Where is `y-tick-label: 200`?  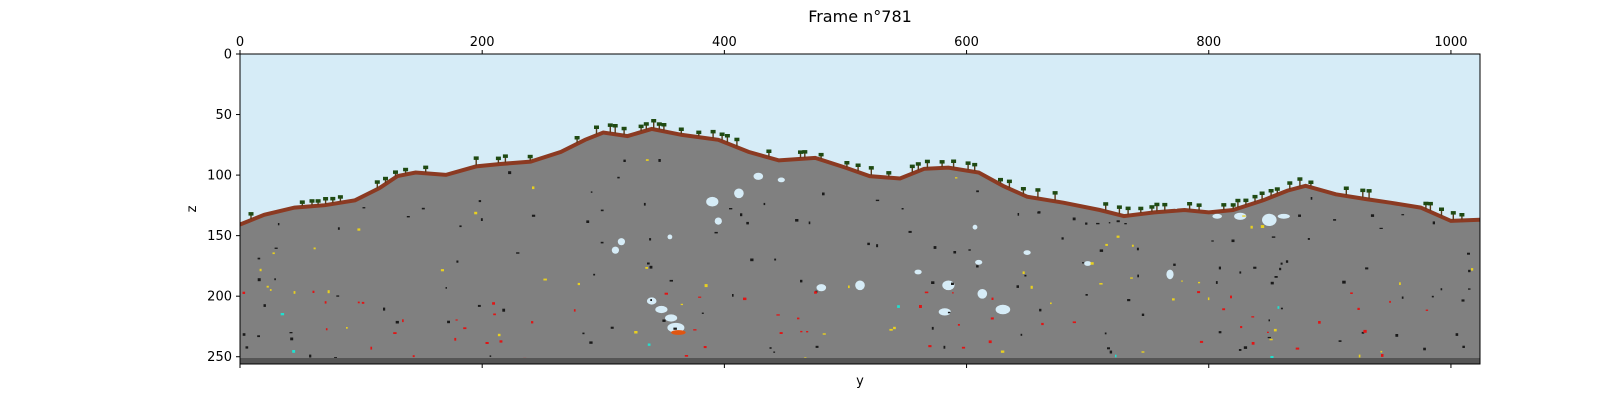 y-tick-label: 200 is located at coordinates (219, 297).